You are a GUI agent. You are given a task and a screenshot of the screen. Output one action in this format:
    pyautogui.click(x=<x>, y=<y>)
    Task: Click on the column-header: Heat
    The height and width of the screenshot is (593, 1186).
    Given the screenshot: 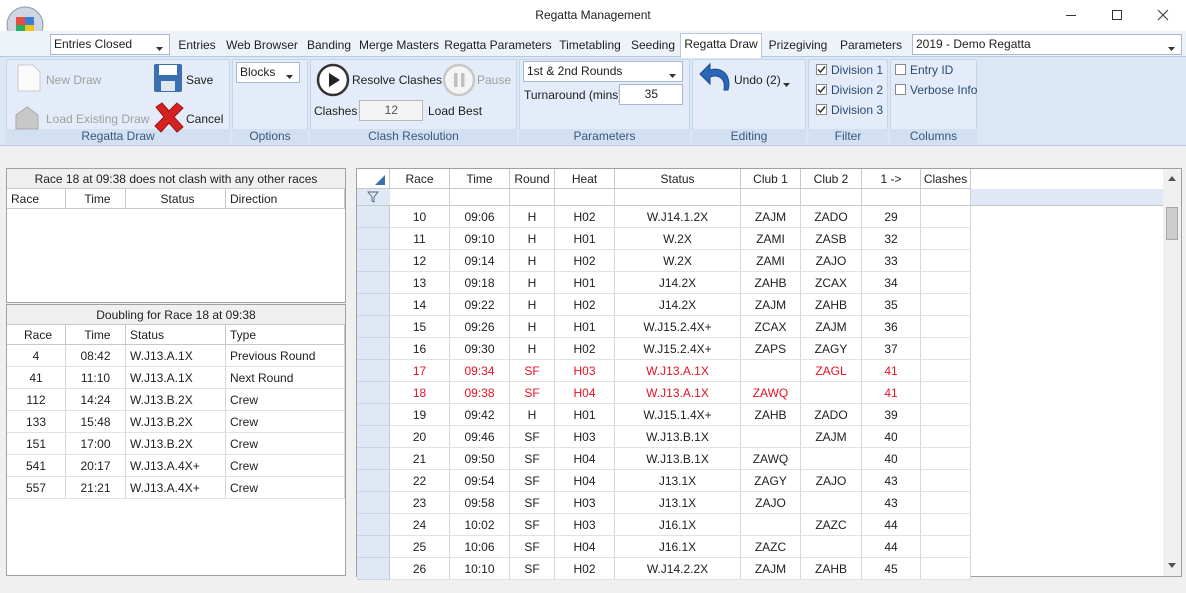 What is the action you would take?
    pyautogui.click(x=585, y=179)
    